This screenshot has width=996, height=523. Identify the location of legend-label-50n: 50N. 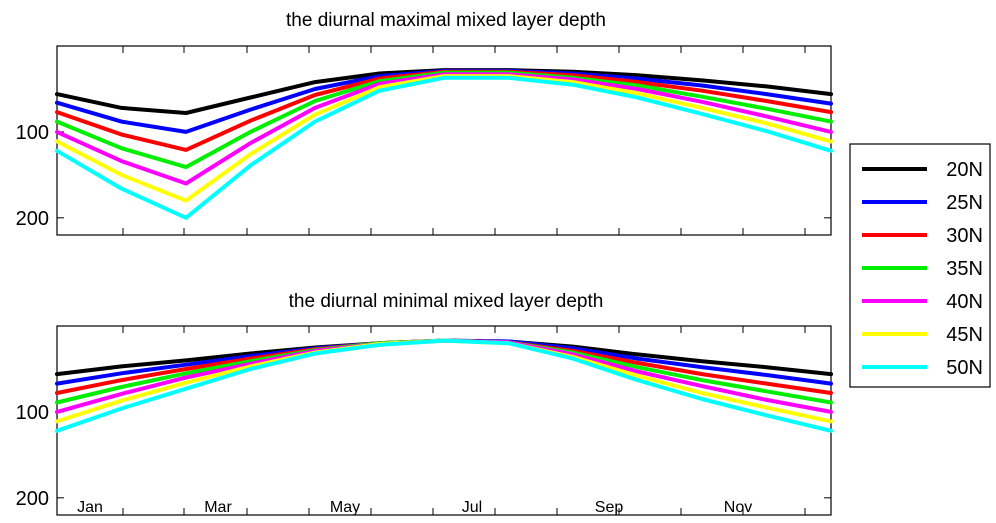
(964, 368).